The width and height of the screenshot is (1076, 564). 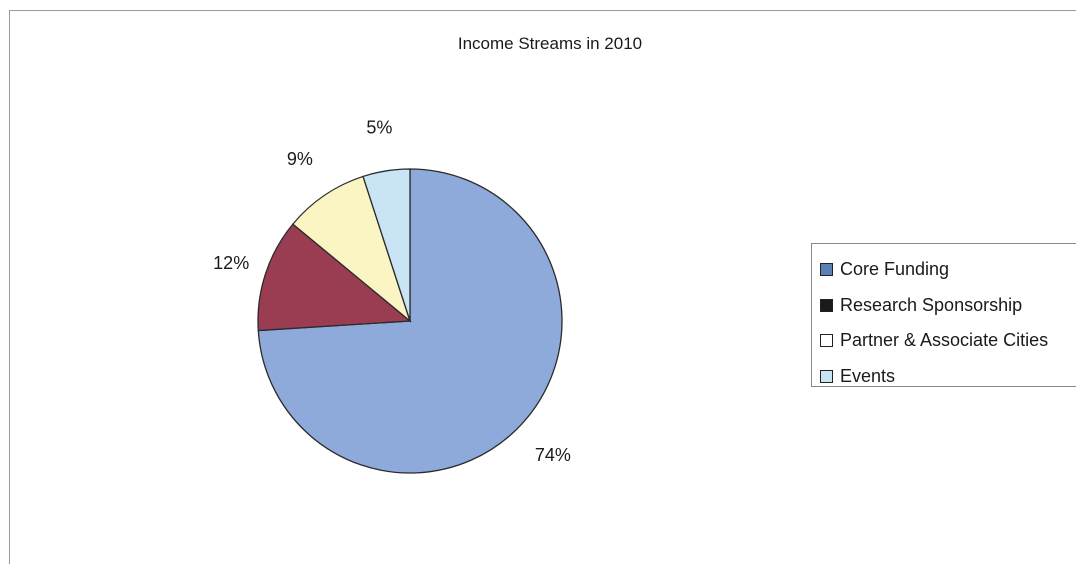 I want to click on legend-item-core-funding: Core Funding, so click(x=944, y=270).